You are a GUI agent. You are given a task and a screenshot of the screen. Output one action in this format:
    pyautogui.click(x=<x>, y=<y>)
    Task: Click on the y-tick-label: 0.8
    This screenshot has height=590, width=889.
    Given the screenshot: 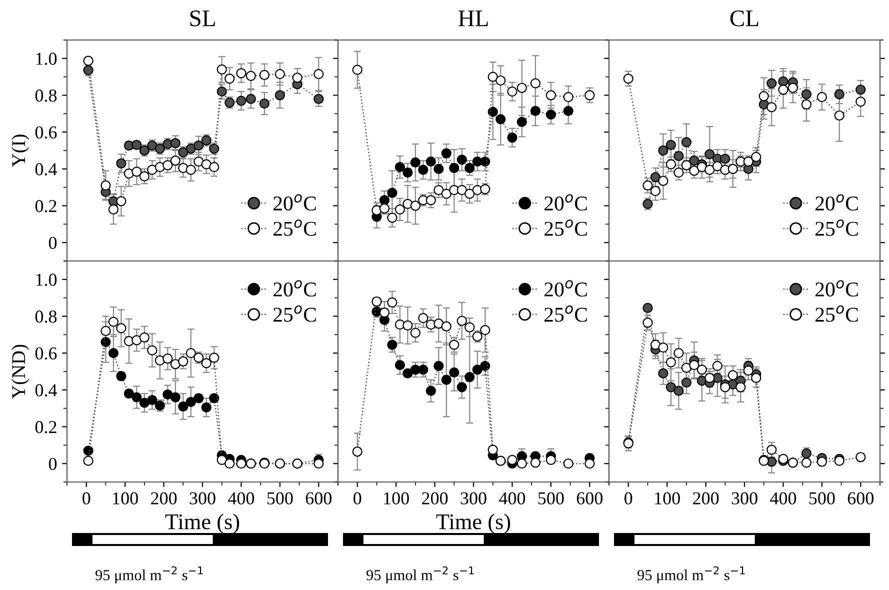 What is the action you would take?
    pyautogui.click(x=46, y=96)
    